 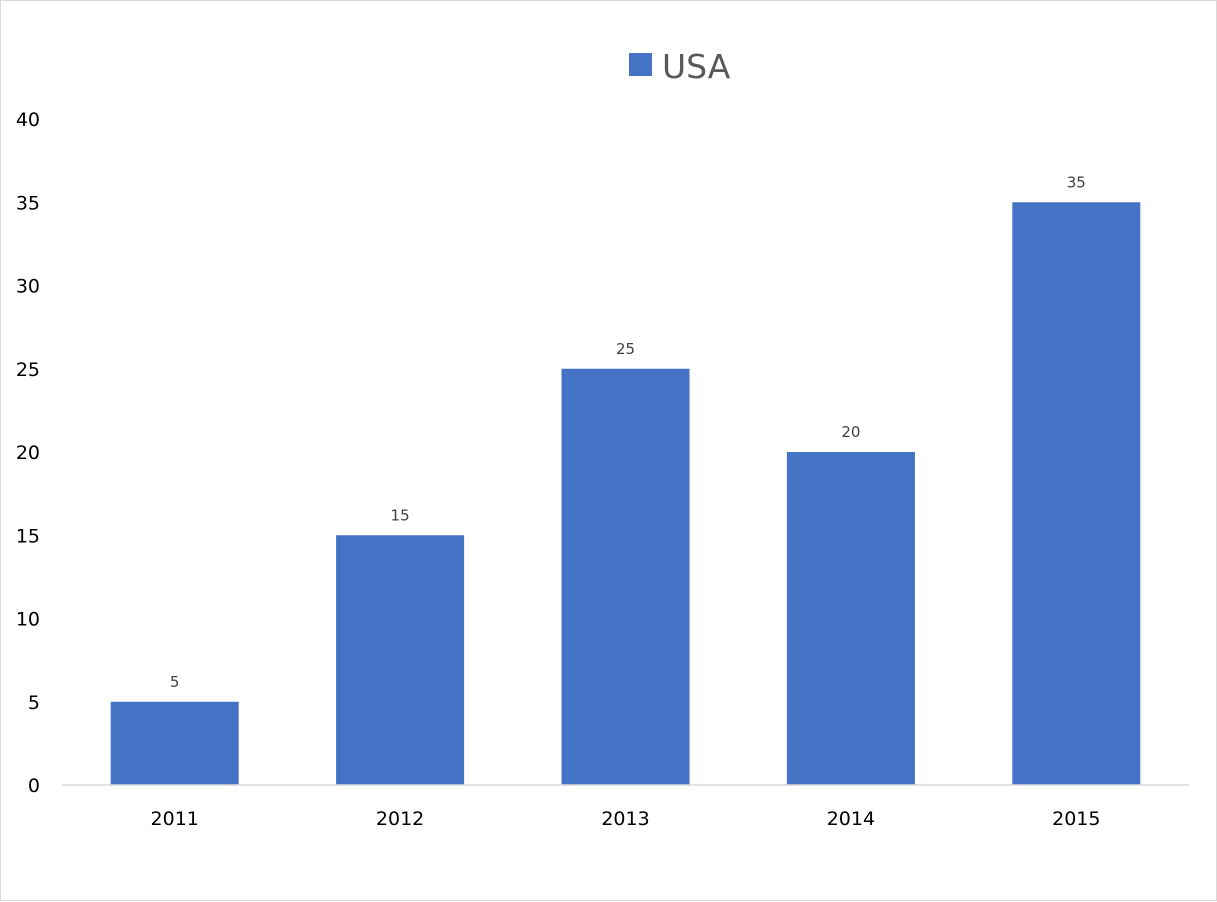 What do you see at coordinates (625, 349) in the screenshot?
I see `data-label-2013: 25` at bounding box center [625, 349].